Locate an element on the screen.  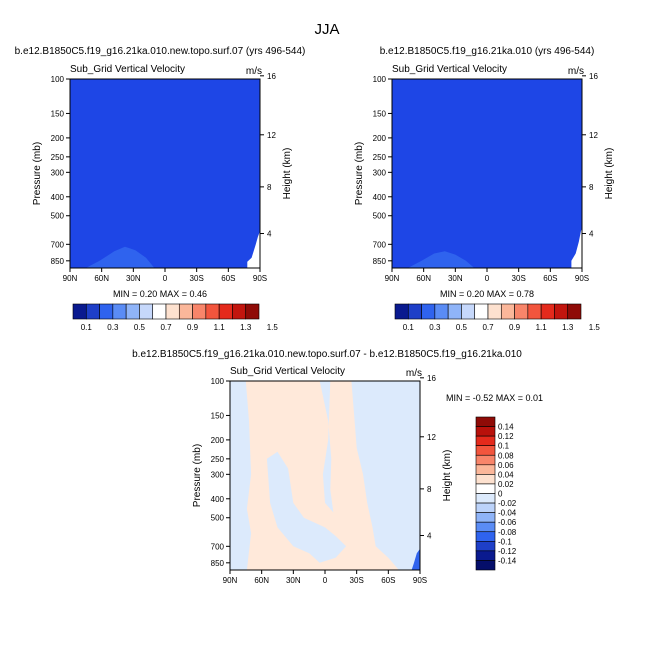
y-tick-label: 400 is located at coordinates (58, 197).